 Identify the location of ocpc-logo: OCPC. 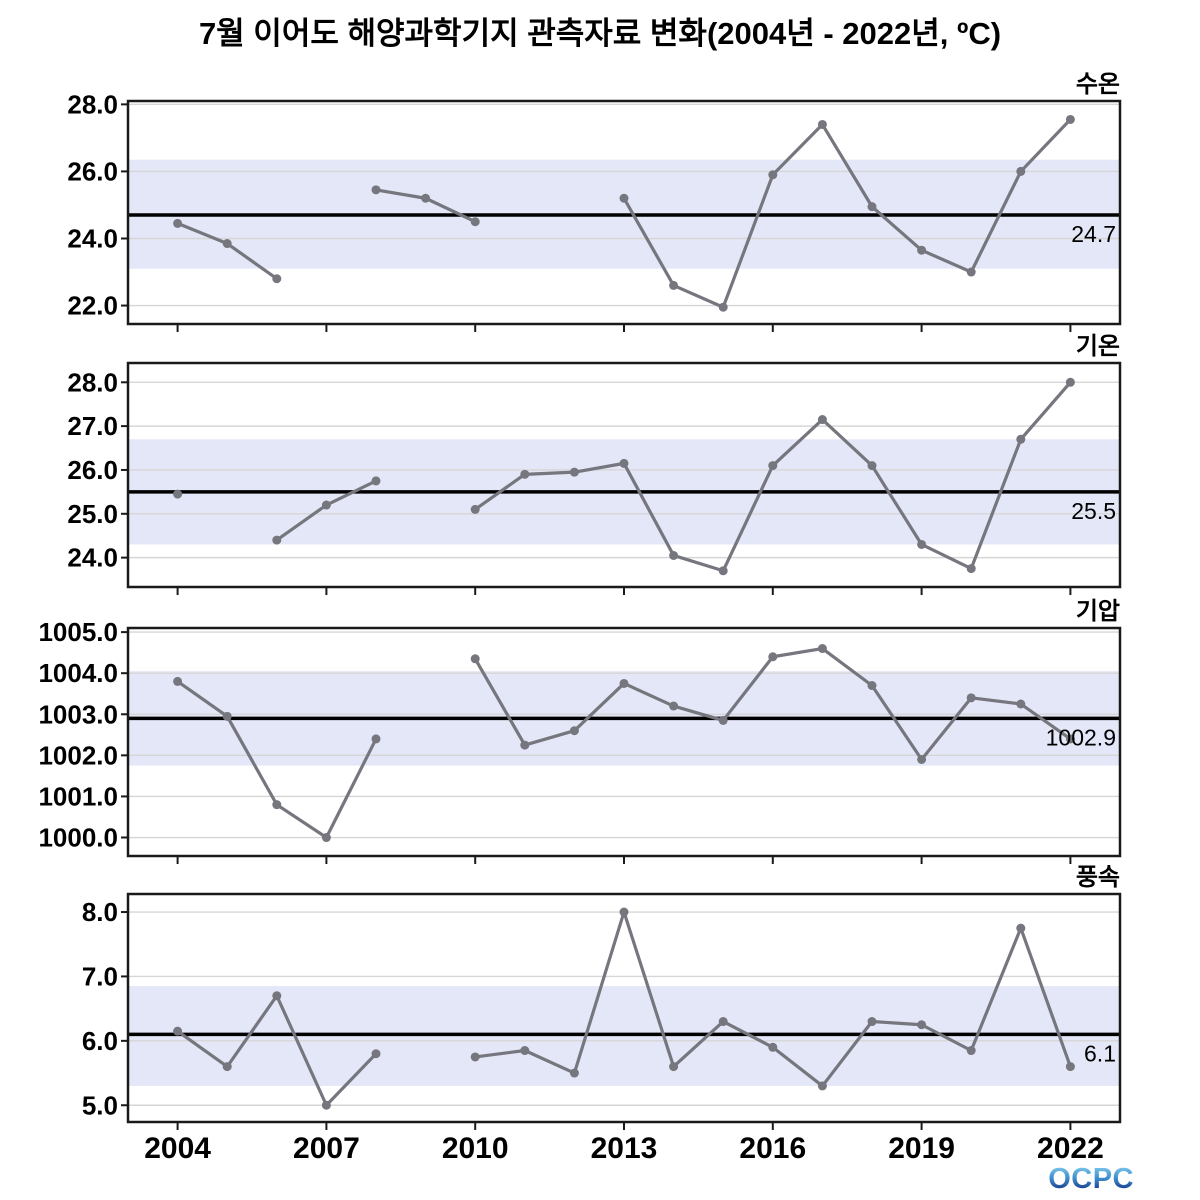
(1088, 1179).